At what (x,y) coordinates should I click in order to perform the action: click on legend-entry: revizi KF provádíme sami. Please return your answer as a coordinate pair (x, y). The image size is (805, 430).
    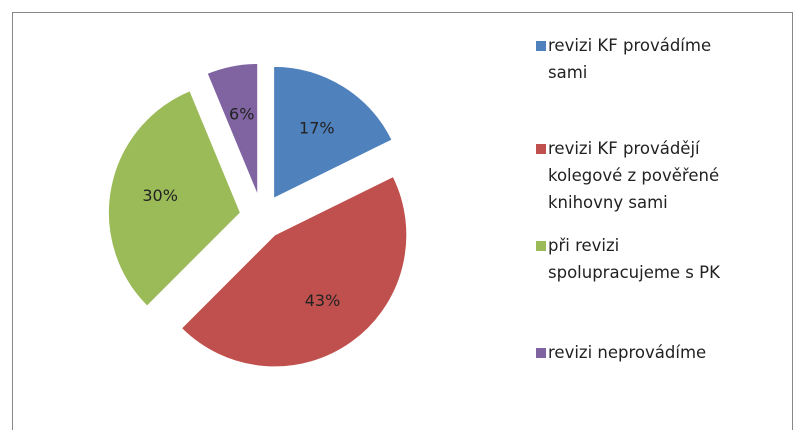
    Looking at the image, I should click on (644, 59).